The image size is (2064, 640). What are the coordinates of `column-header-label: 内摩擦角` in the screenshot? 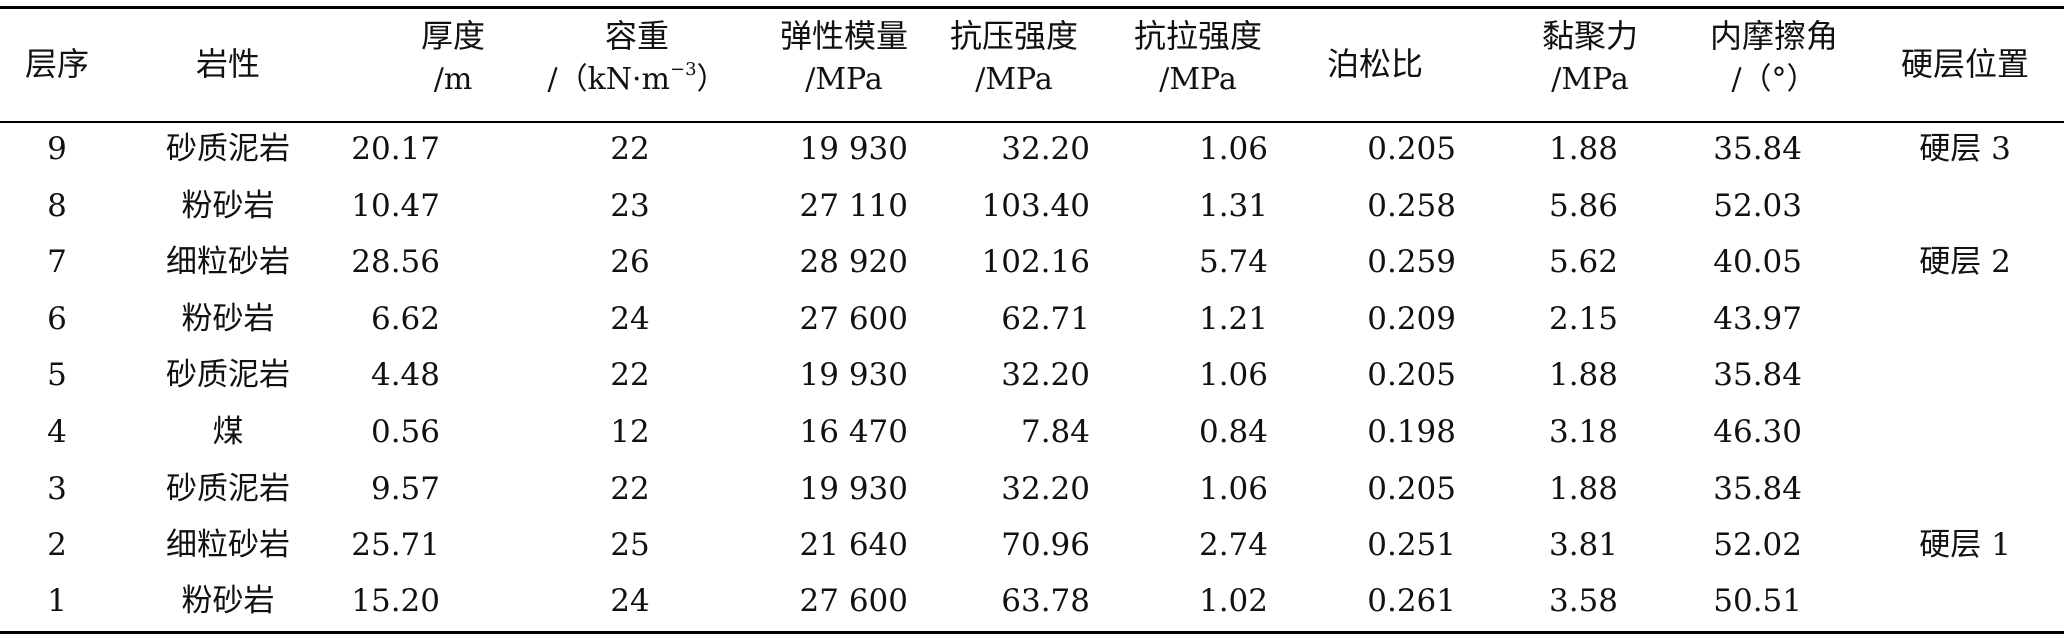 It's located at (1774, 36).